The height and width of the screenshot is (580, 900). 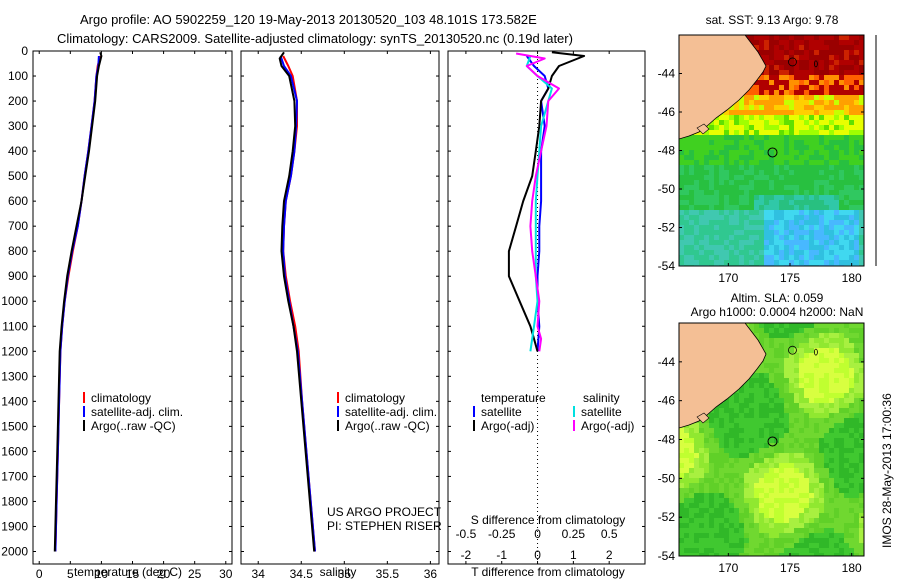 What do you see at coordinates (128, 572) in the screenshot?
I see `temperature-x-label: temperature (deg C)` at bounding box center [128, 572].